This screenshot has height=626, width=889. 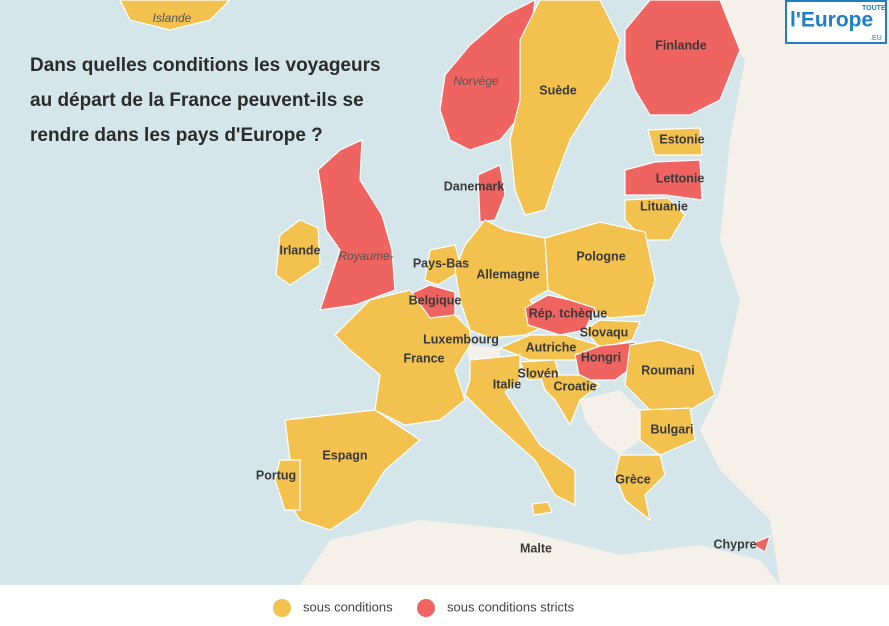 I want to click on legend-label: sous conditions, so click(x=348, y=606).